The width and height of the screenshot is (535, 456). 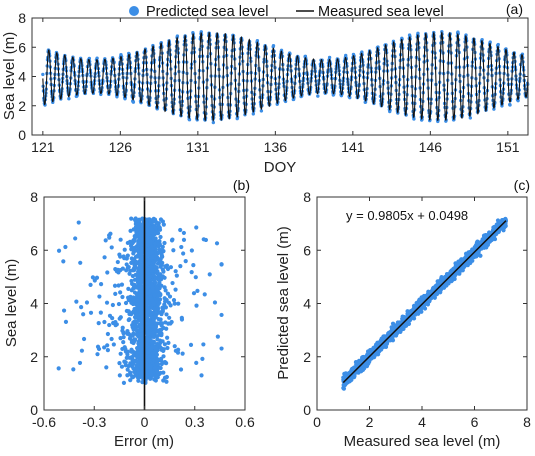 What do you see at coordinates (276, 147) in the screenshot?
I see `panel-a-xtick-label: 136` at bounding box center [276, 147].